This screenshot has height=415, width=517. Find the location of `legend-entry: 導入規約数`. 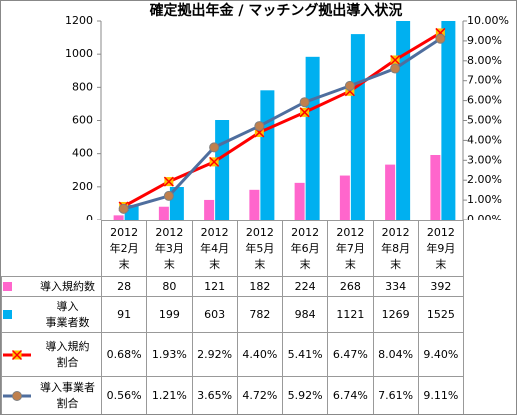

legend-entry: 導入規約数 is located at coordinates (51, 287).